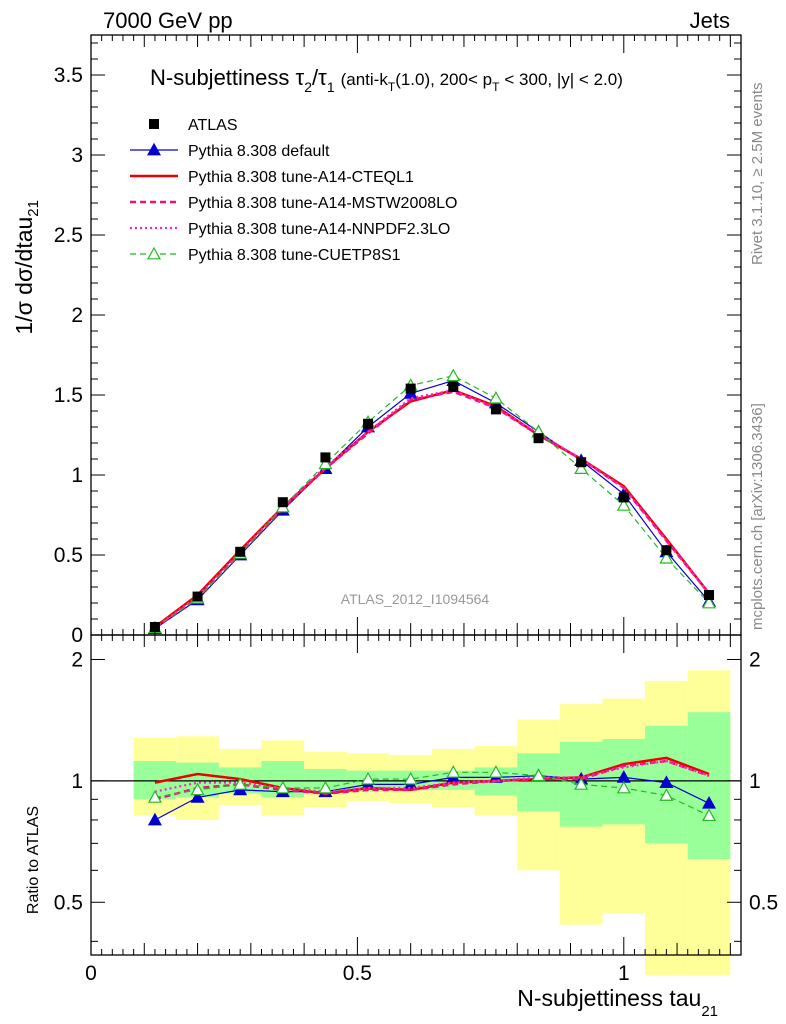 This screenshot has width=786, height=1024. I want to click on ratio-ytick-label-right: 0.5, so click(763, 902).